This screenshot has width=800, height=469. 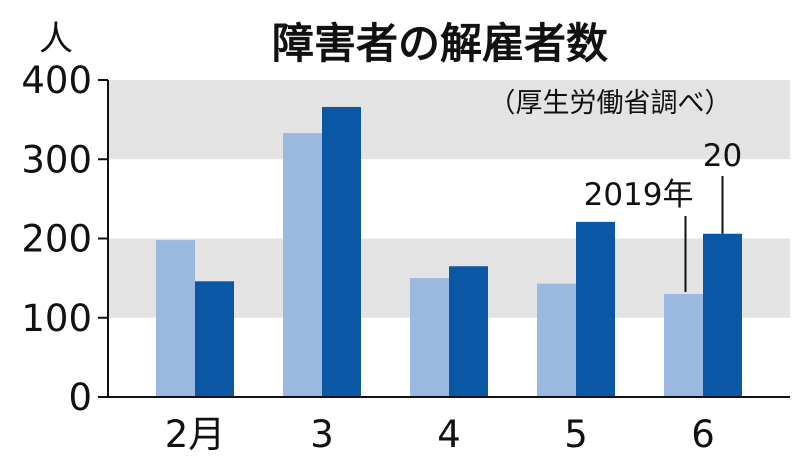 What do you see at coordinates (610, 103) in the screenshot?
I see `source-note: （厚生労働省調べ）` at bounding box center [610, 103].